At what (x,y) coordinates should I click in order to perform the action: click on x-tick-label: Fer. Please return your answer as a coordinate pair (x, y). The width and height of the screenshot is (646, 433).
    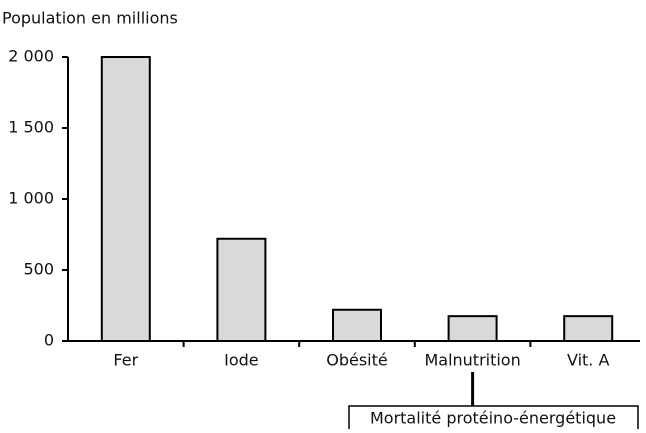
    Looking at the image, I should click on (125, 360).